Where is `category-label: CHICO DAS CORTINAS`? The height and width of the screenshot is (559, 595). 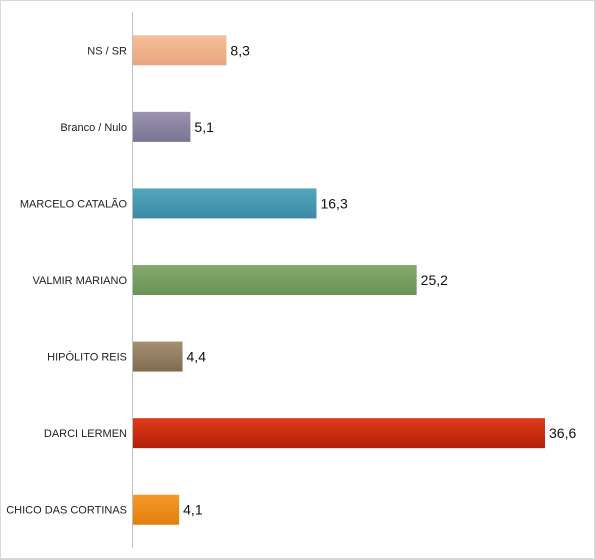
category-label: CHICO DAS CORTINAS is located at coordinates (66, 511).